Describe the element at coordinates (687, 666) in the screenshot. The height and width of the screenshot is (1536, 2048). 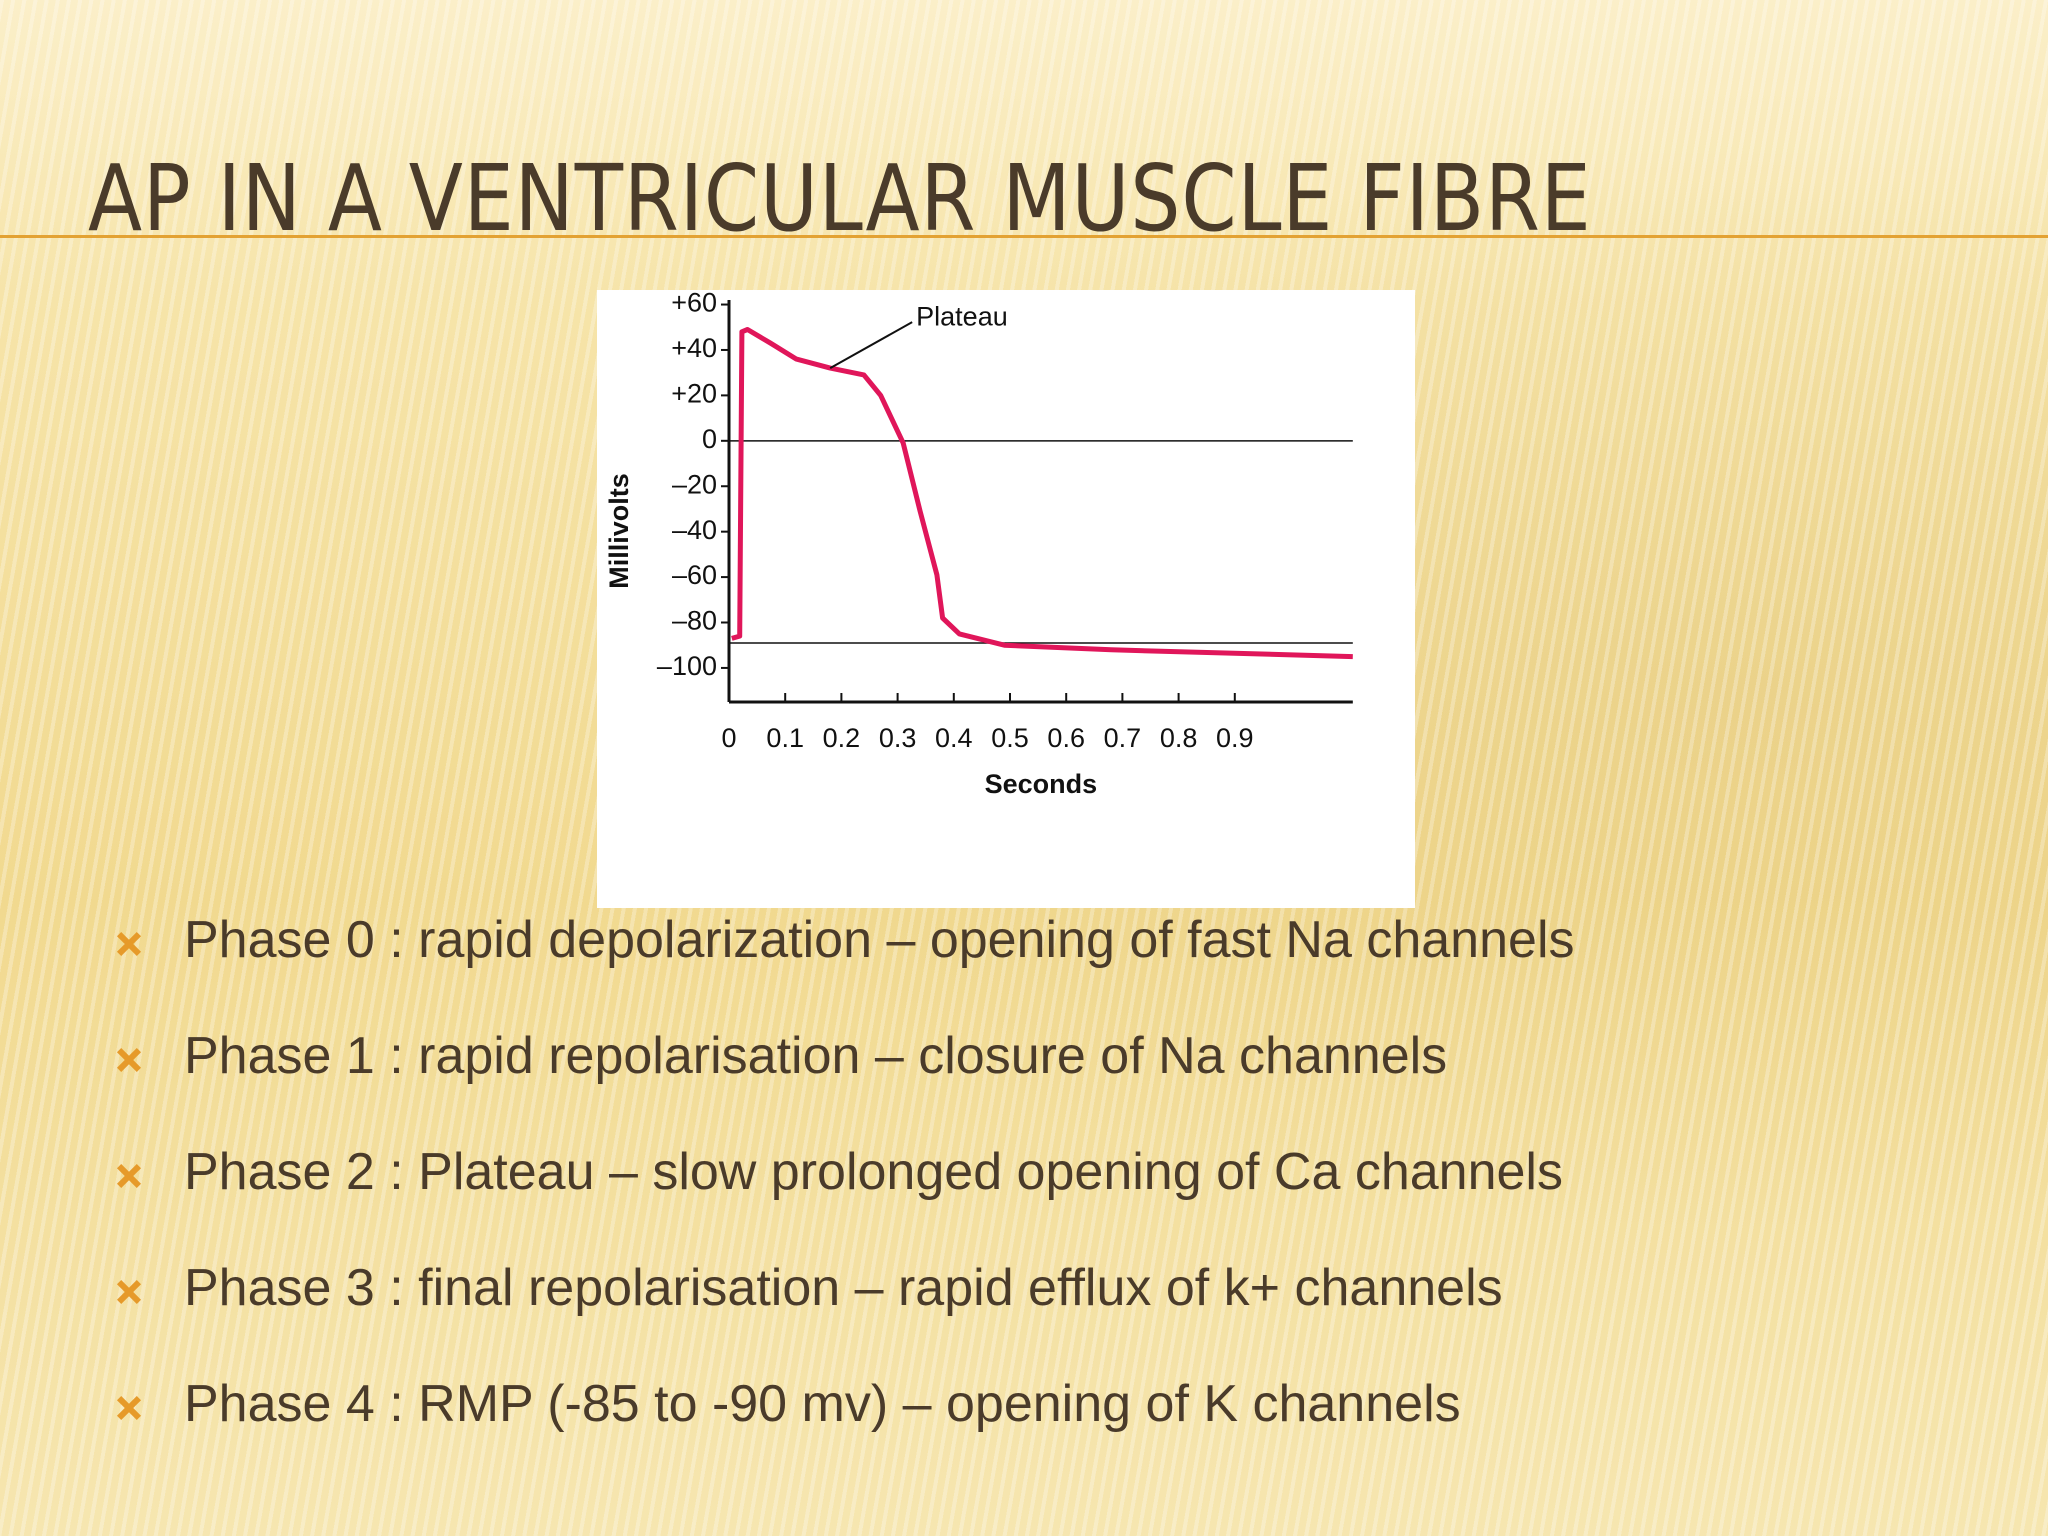
I see `y-tick-label: –100` at that location.